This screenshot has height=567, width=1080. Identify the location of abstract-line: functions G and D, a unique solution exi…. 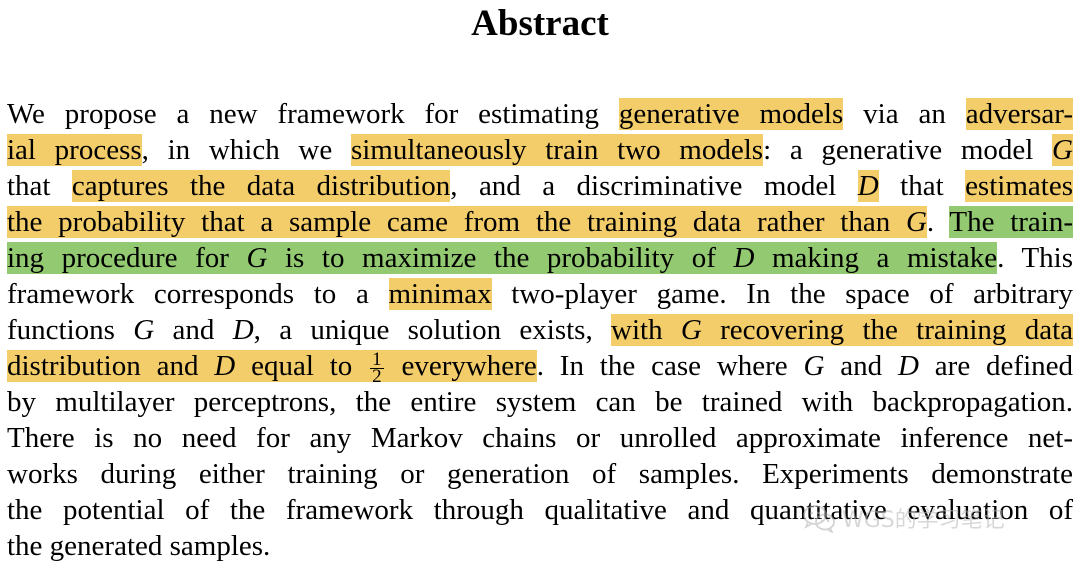
(540, 330).